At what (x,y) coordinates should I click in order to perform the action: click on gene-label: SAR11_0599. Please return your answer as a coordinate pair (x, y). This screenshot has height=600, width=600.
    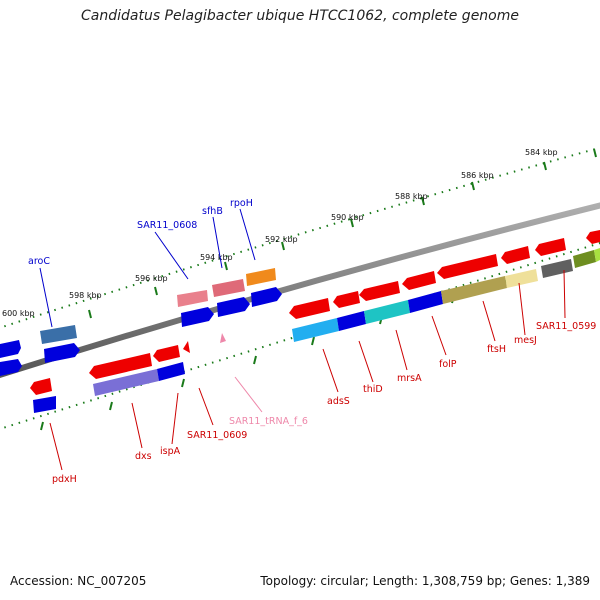
    Looking at the image, I should click on (566, 326).